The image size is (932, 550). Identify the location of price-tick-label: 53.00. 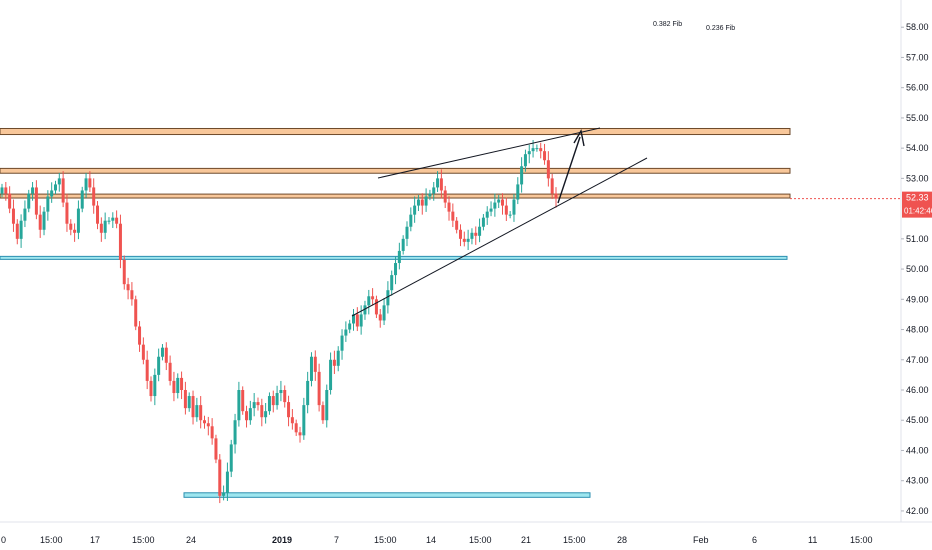
(917, 178).